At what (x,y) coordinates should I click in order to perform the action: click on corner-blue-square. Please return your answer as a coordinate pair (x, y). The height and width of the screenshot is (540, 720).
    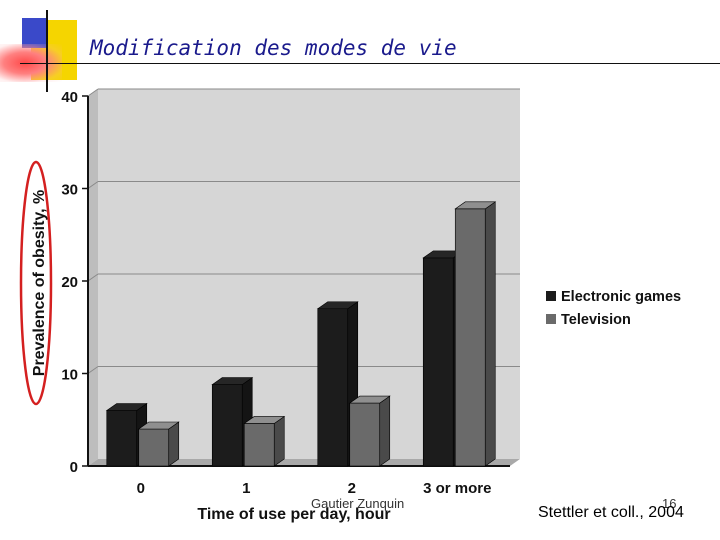
    Looking at the image, I should click on (35, 33).